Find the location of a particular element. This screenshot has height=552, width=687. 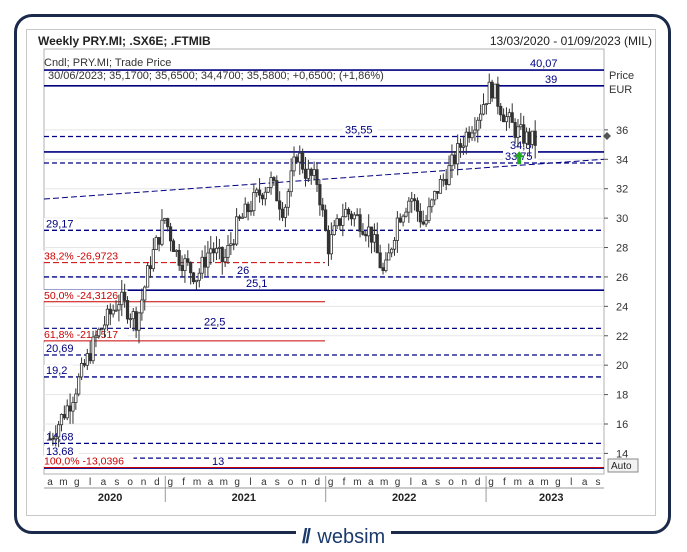

y-tick-label: 32 is located at coordinates (622, 190).